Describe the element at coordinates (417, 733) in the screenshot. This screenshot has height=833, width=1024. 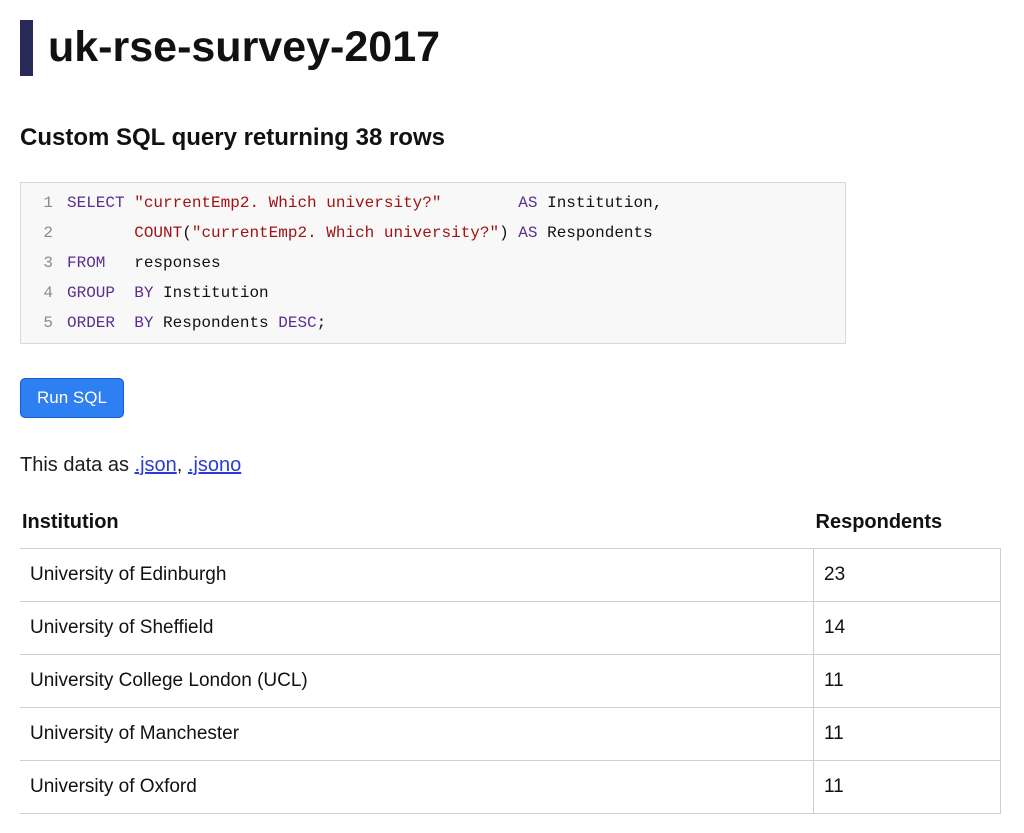
I see `institution-cell: University of Manchester` at that location.